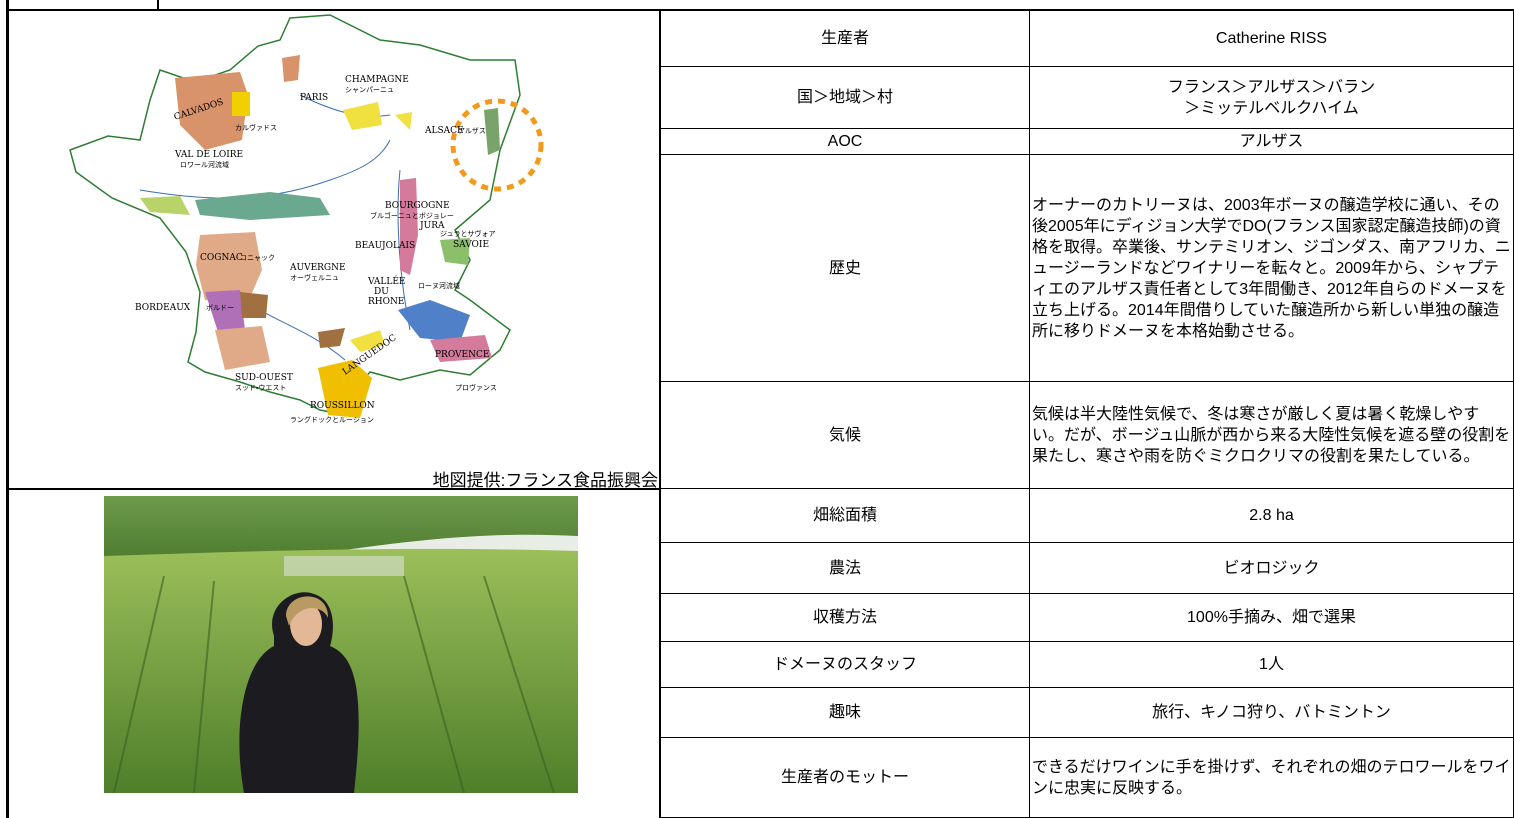 This screenshot has width=1514, height=818. What do you see at coordinates (1271, 108) in the screenshot?
I see `value-line: ＞ミッテルベルクハイム` at bounding box center [1271, 108].